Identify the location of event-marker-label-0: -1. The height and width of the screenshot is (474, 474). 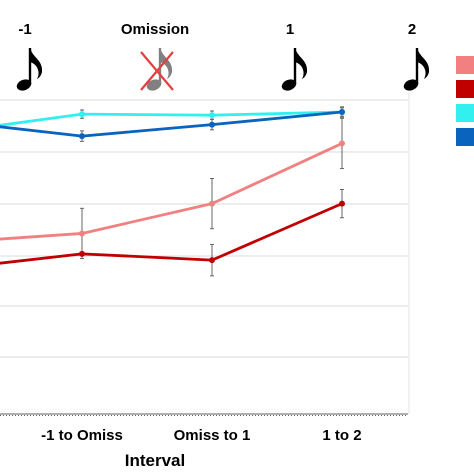
(24, 29).